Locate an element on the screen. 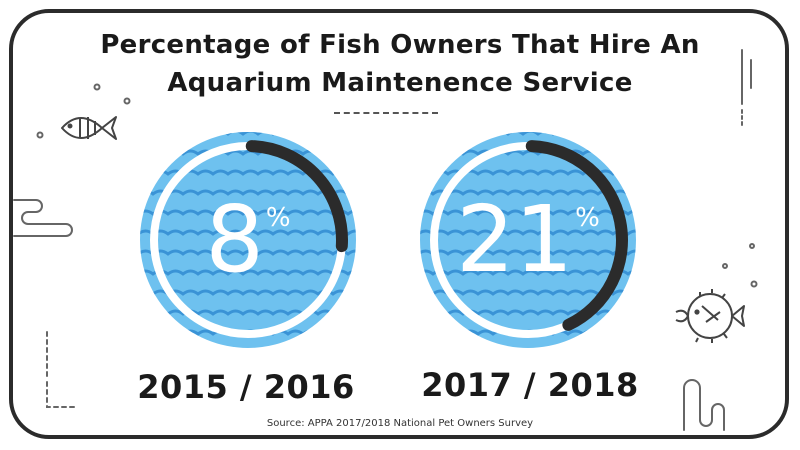  chart-title-line-1: Percentage of Fish Owners That Hire An is located at coordinates (400, 45).